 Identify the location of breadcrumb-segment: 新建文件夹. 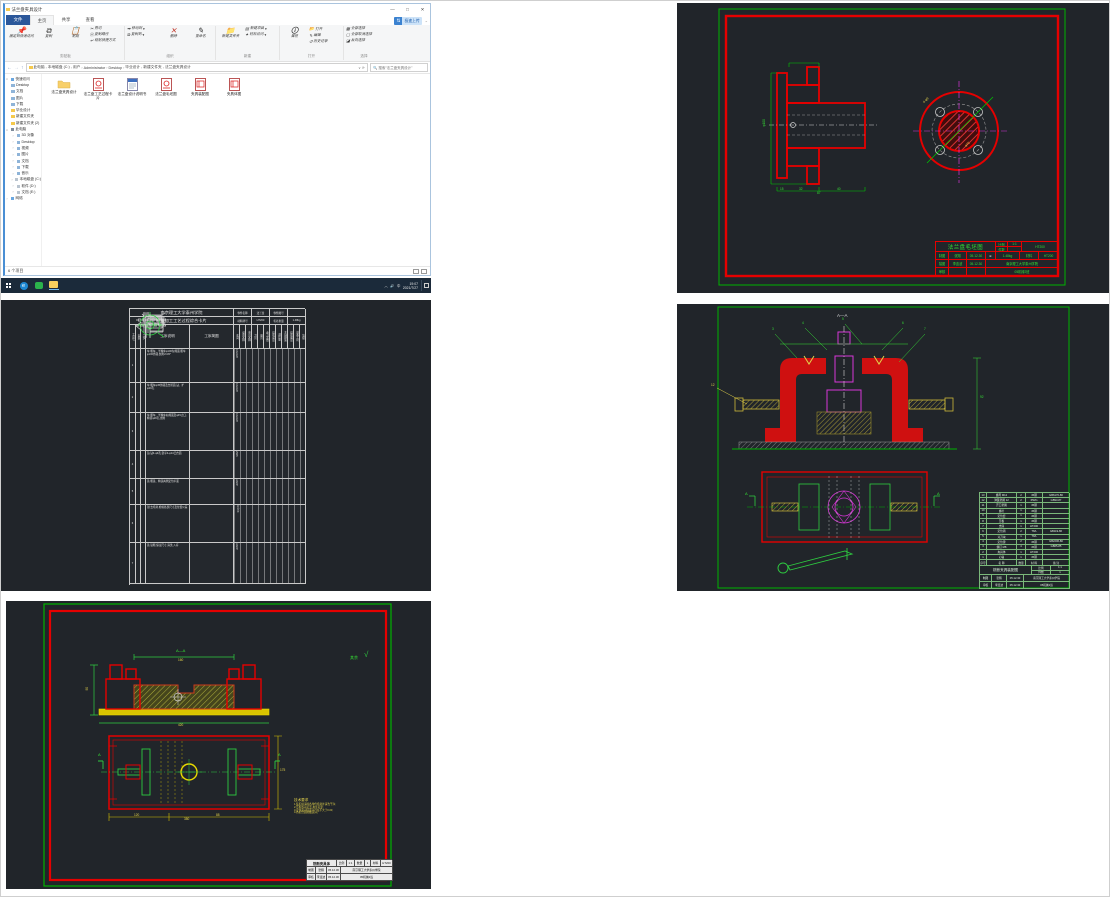
(152, 67).